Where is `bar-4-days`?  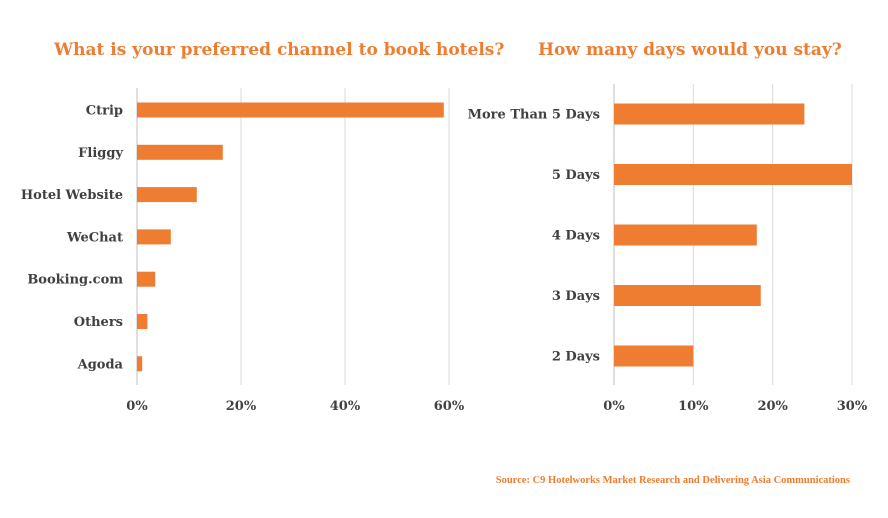
bar-4-days is located at coordinates (685, 235).